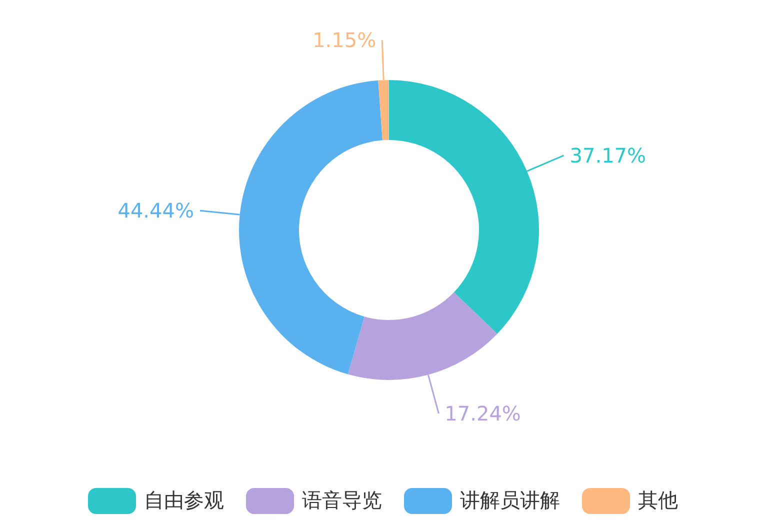 The width and height of the screenshot is (766, 527). Describe the element at coordinates (342, 500) in the screenshot. I see `legend-label: 语音导览` at that location.